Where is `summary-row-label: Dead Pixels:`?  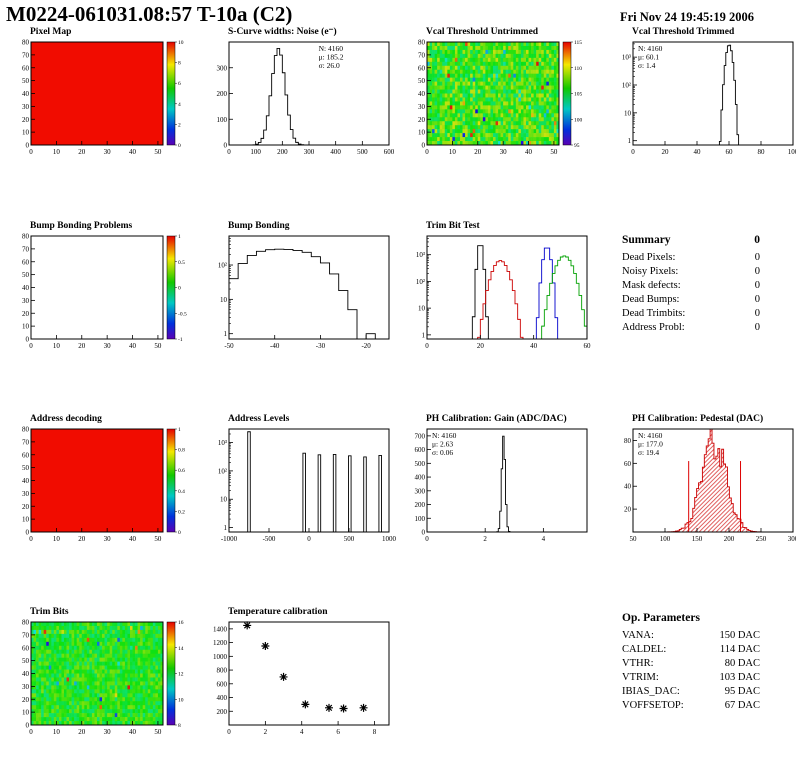 summary-row-label: Dead Pixels: is located at coordinates (649, 257).